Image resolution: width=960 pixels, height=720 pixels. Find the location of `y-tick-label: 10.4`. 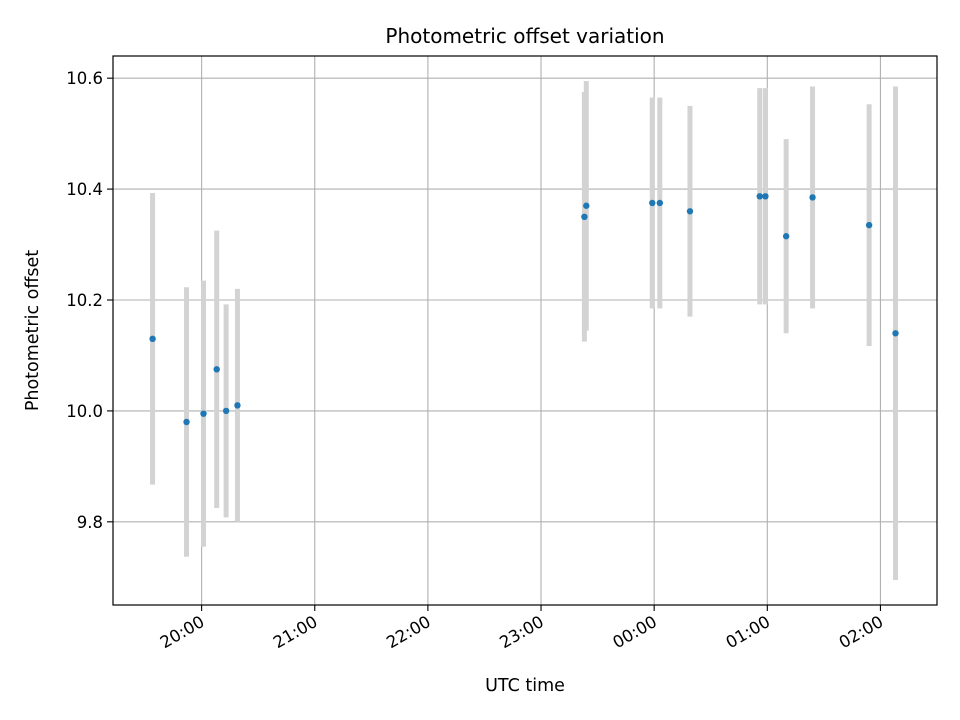

y-tick-label: 10.4 is located at coordinates (84, 189).